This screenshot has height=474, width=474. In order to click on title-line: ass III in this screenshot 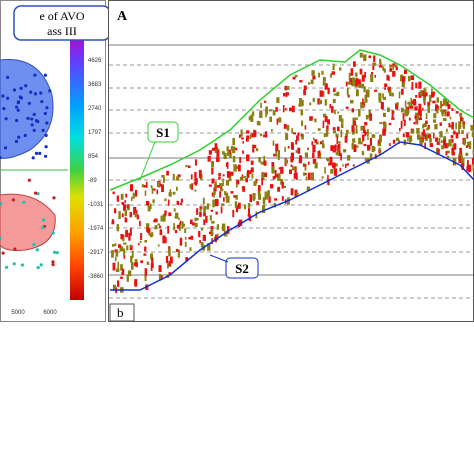, I will do `click(62, 31)`.